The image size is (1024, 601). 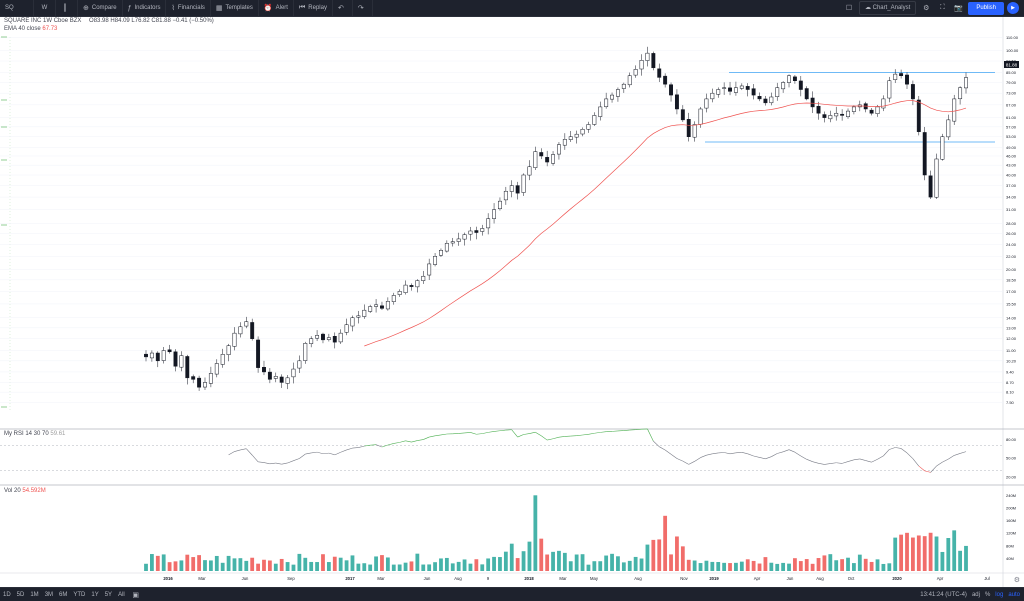 I want to click on ema-value: 67.73, so click(x=49, y=29).